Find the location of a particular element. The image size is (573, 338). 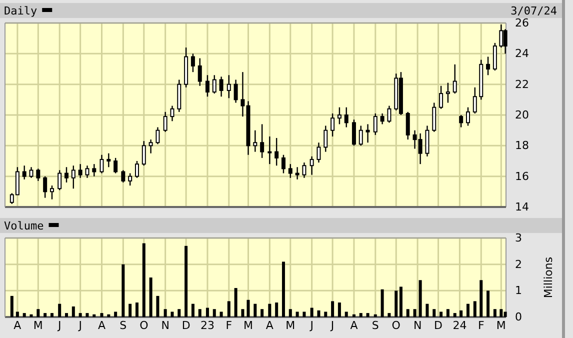

chart-title: Daily is located at coordinates (21, 11).